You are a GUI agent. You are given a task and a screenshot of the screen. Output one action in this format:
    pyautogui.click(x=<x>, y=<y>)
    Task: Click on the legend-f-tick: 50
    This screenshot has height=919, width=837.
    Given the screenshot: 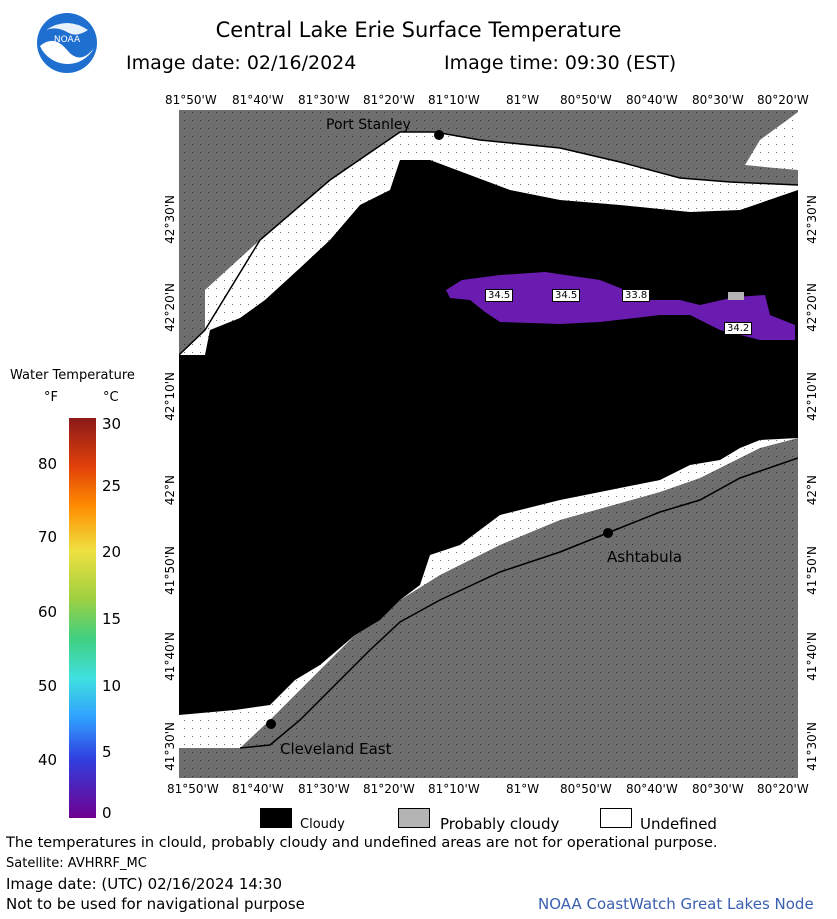 What is the action you would take?
    pyautogui.click(x=48, y=686)
    